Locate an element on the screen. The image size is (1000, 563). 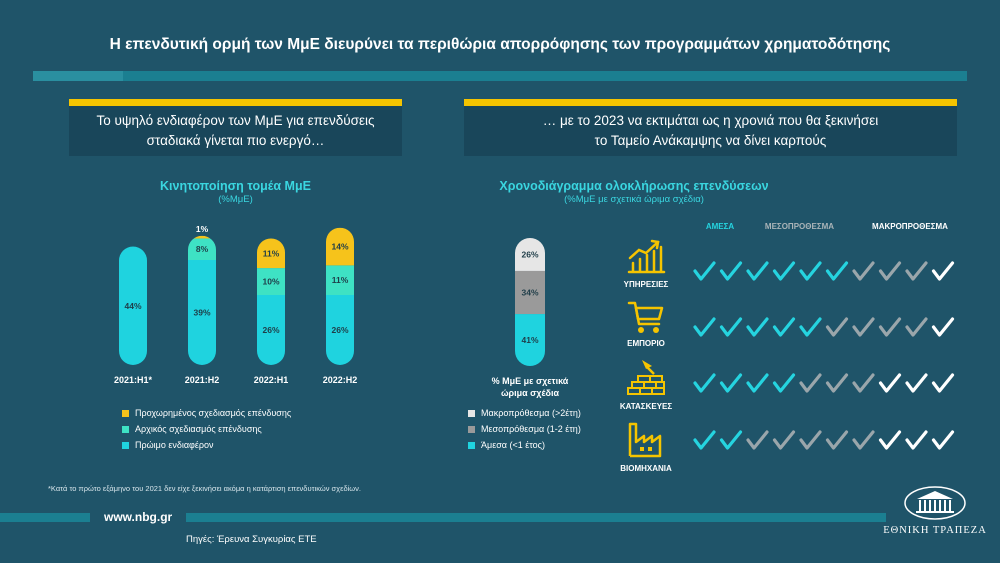
legend-item-short: Άμεσα (<1 έτος) is located at coordinates (524, 445).